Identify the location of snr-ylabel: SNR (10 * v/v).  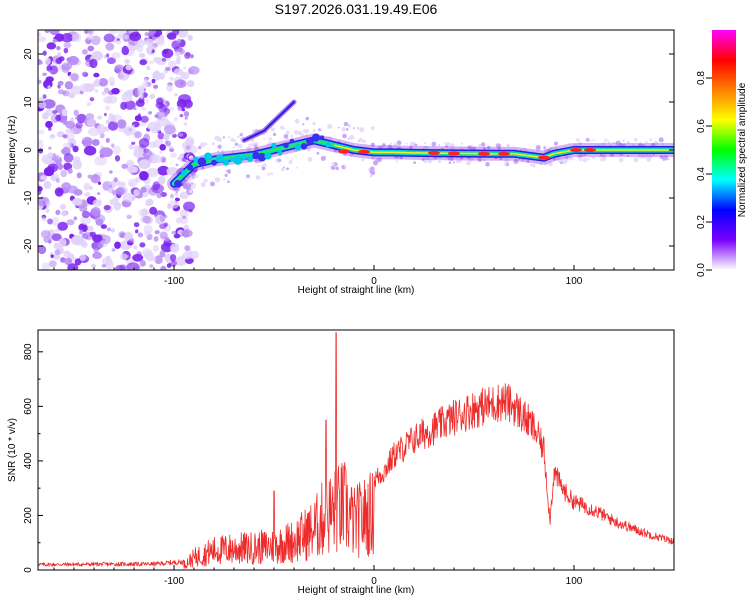
(12, 450).